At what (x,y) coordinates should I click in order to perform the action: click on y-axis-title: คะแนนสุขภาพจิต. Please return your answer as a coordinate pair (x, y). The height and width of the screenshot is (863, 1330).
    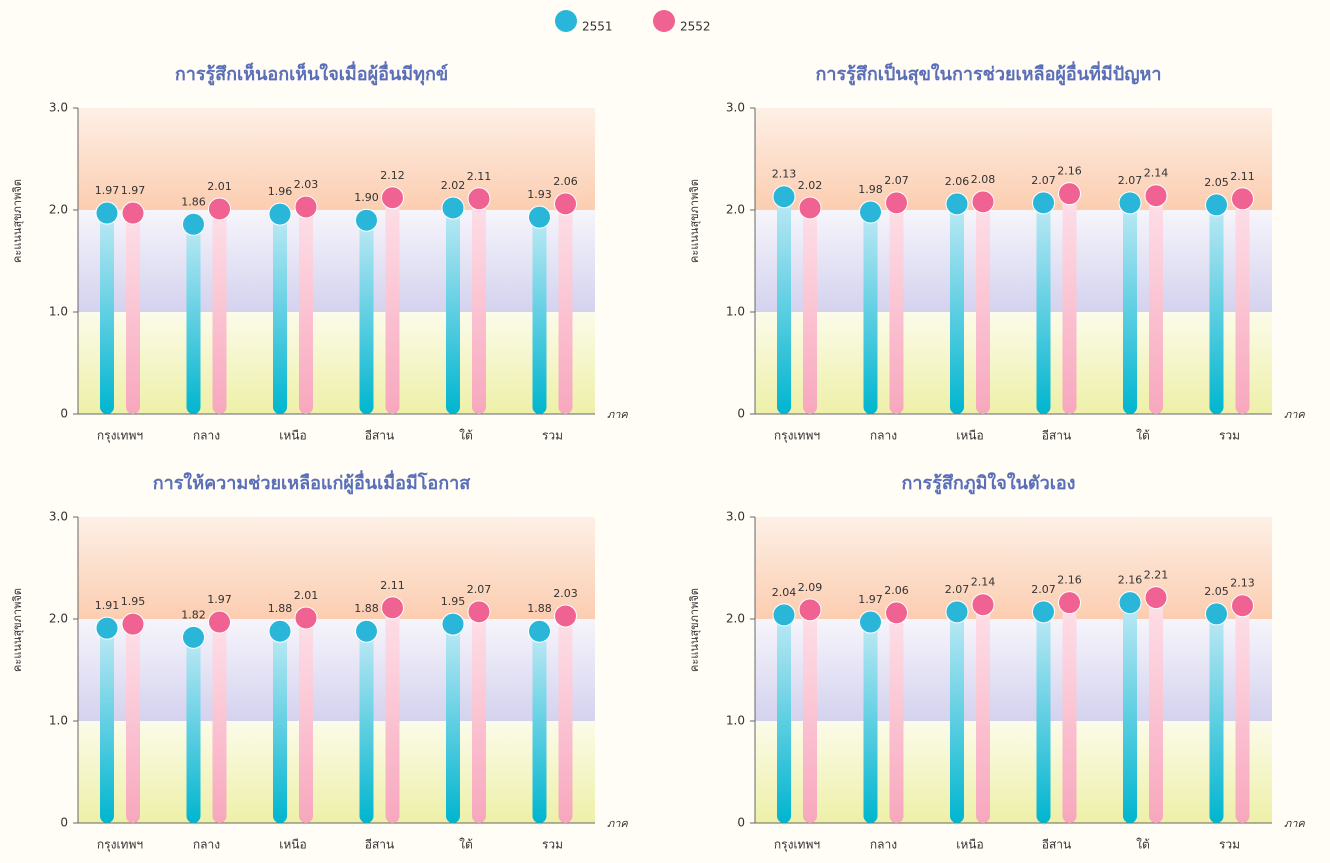
    Looking at the image, I should click on (694, 221).